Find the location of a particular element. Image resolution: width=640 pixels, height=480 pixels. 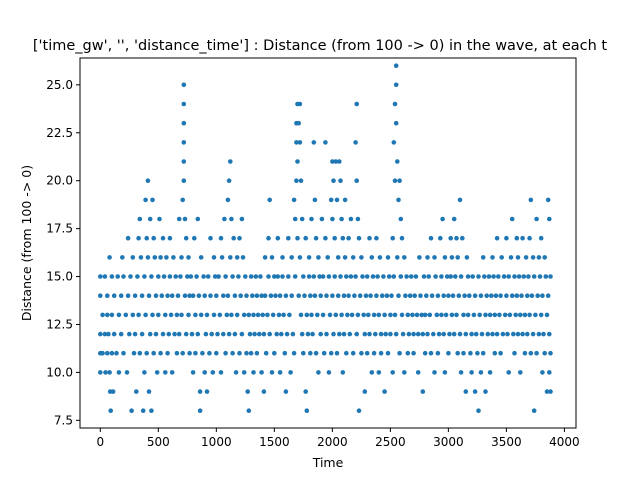

x-tick-label: 0 is located at coordinates (100, 442).